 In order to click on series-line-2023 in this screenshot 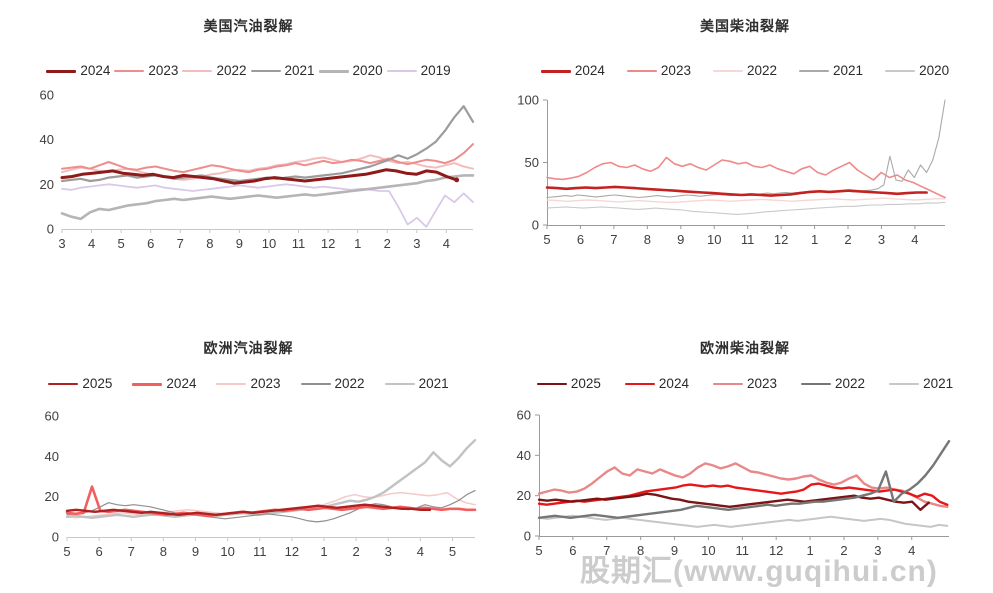, I will do `click(746, 177)`.